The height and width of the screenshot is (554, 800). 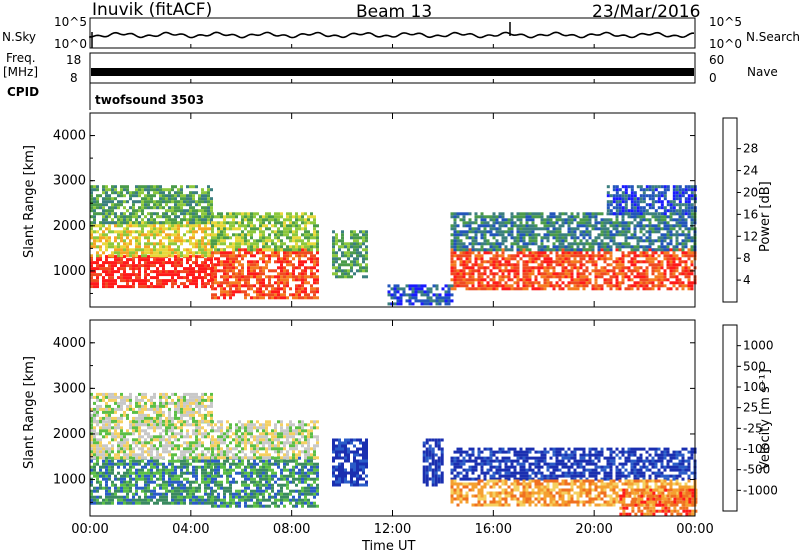 What do you see at coordinates (717, 60) in the screenshot?
I see `nave-tick-top: 60` at bounding box center [717, 60].